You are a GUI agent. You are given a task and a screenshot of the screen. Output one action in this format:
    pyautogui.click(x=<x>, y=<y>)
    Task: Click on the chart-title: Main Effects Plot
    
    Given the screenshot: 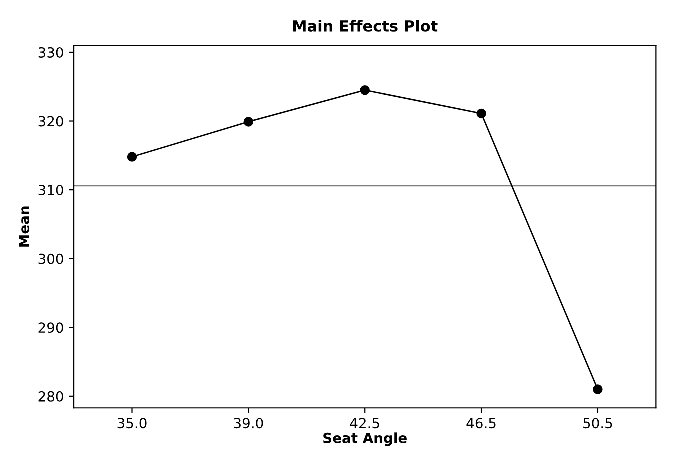 What is the action you would take?
    pyautogui.click(x=365, y=26)
    